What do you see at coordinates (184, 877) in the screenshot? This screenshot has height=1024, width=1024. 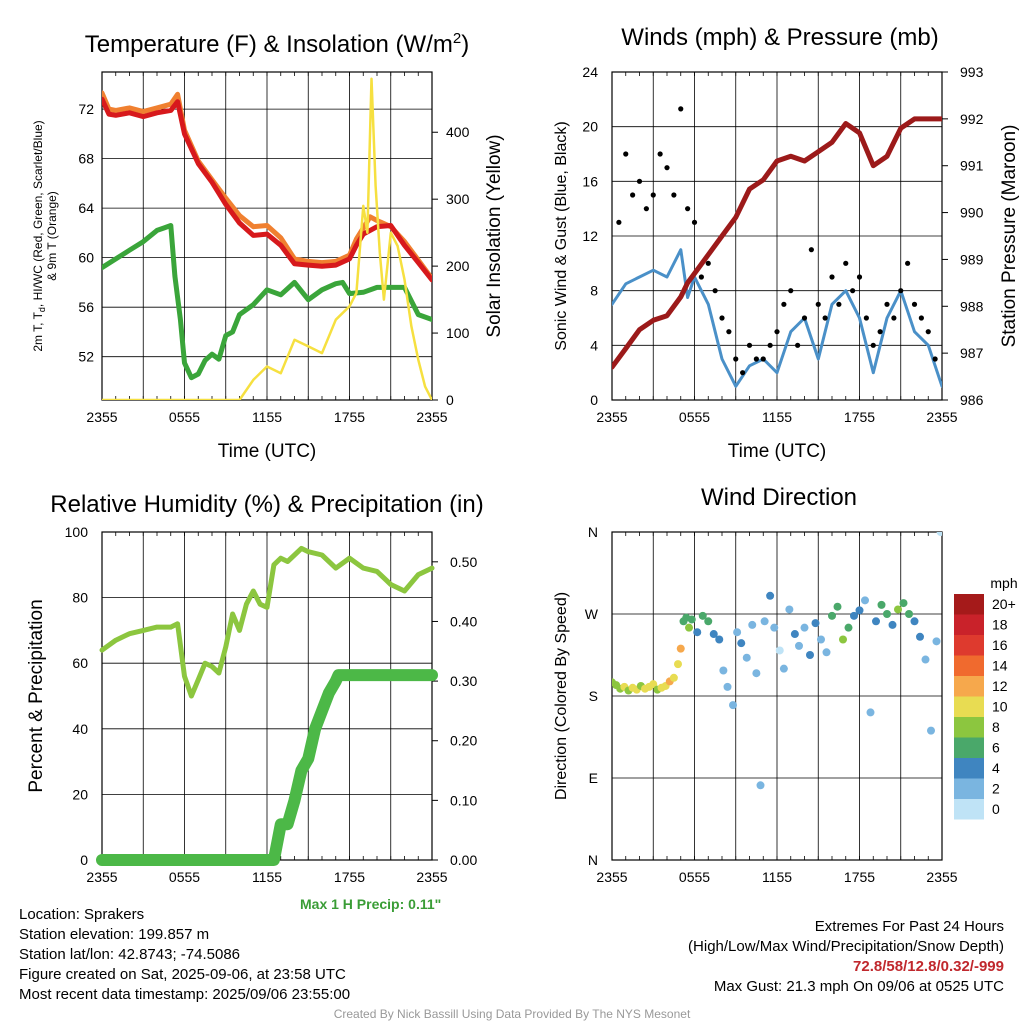 I see `rh-x-tick-label: 0555` at bounding box center [184, 877].